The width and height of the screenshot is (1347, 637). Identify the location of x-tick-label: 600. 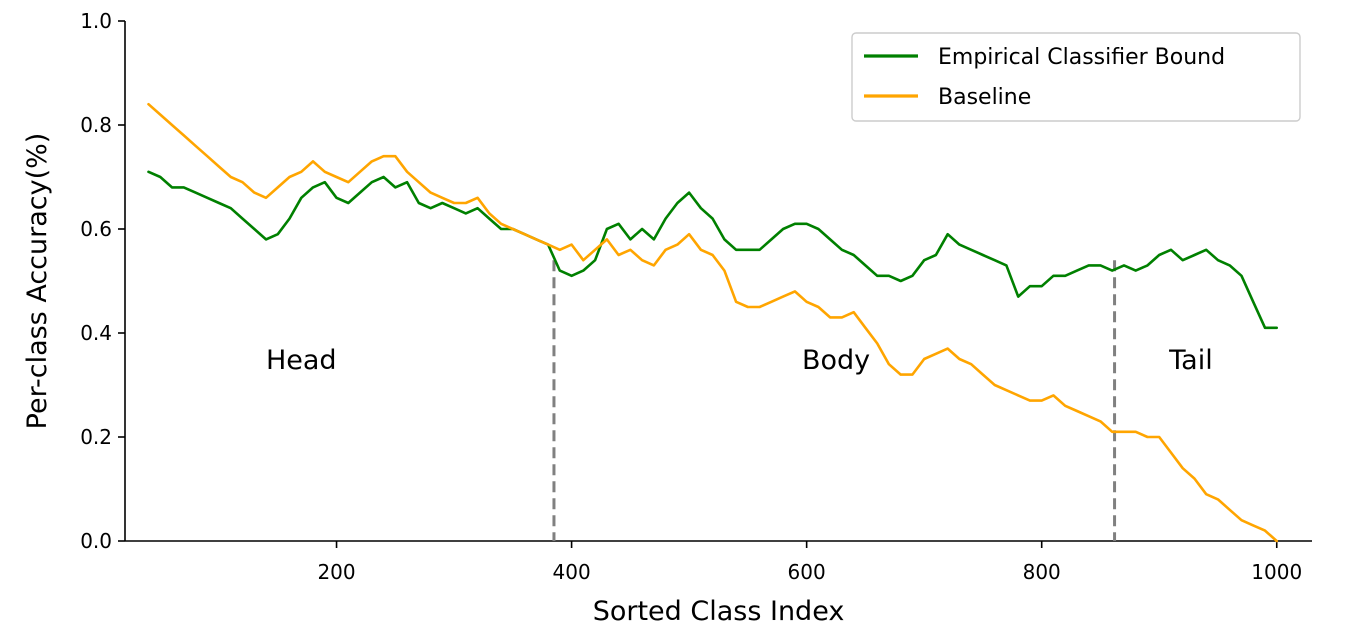
(807, 572).